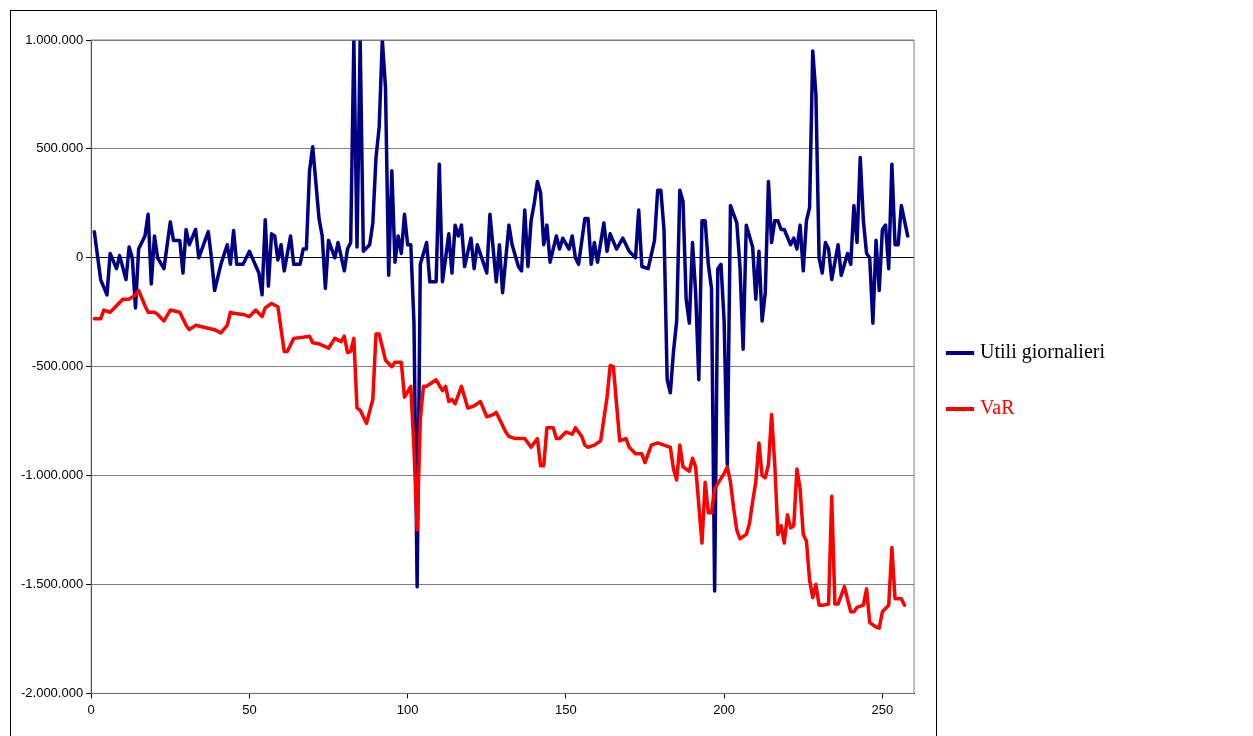  What do you see at coordinates (407, 709) in the screenshot?
I see `x-tick-label: 100` at bounding box center [407, 709].